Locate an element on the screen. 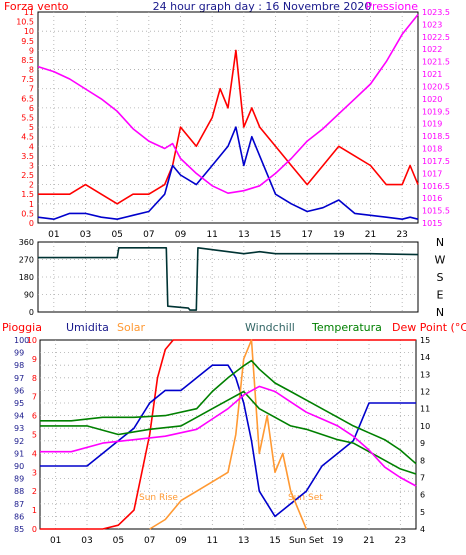 The width and height of the screenshot is (466, 555). pressure-y-tick-label: 1019.5 is located at coordinates (436, 111).